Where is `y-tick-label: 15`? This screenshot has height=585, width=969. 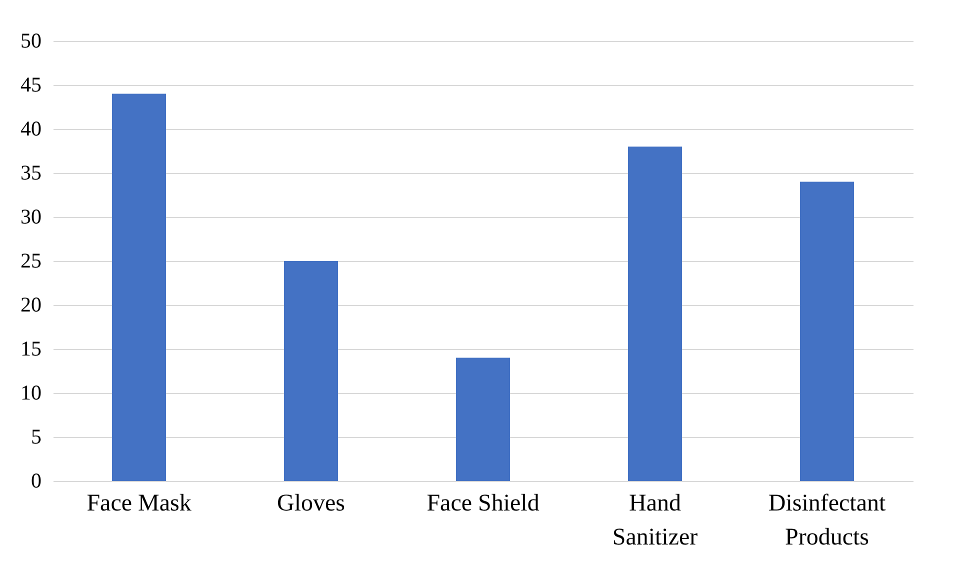 y-tick-label: 15 is located at coordinates (31, 348).